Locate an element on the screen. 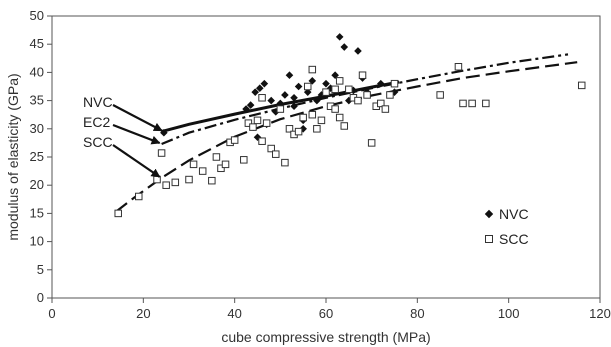  x-axis-title: cube compressive strength (MPa) is located at coordinates (325, 337).